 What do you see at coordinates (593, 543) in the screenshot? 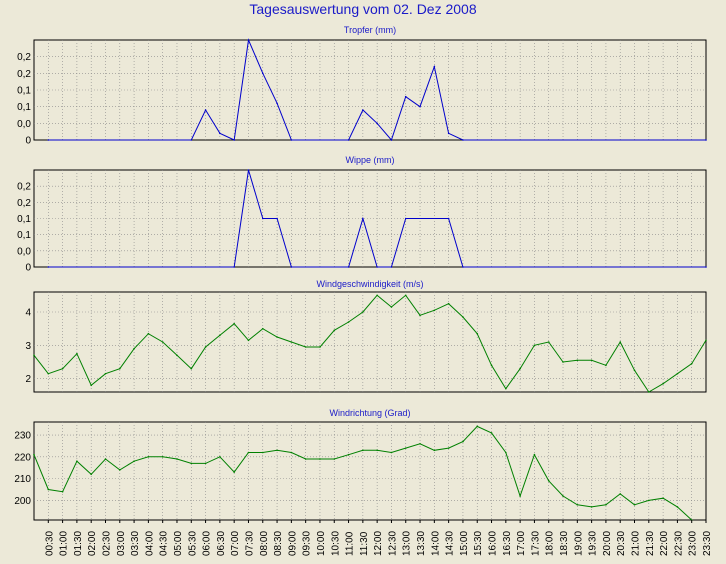
I see `x-tick-label: 19:30` at bounding box center [593, 543].